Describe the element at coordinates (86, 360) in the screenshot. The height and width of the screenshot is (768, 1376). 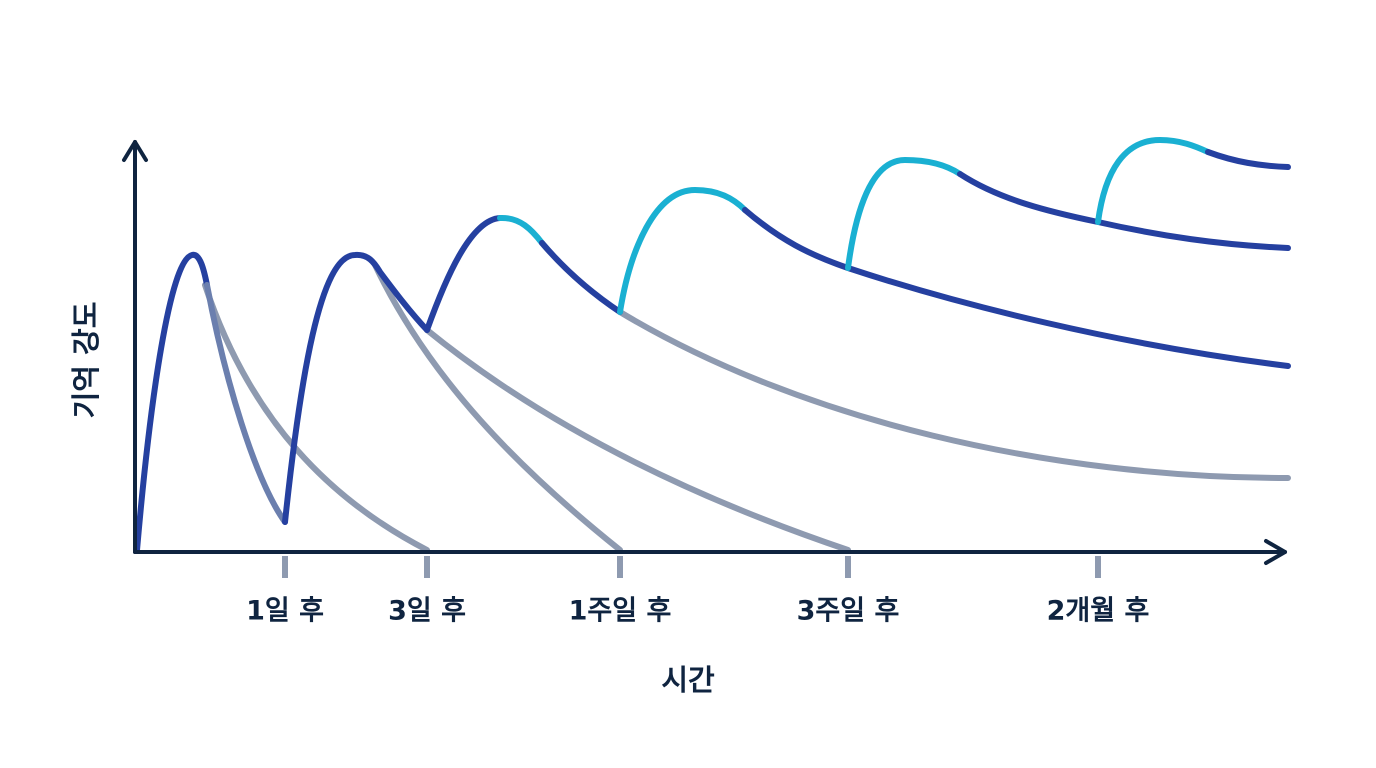
I see `y-axis-label: 기억 강도` at that location.